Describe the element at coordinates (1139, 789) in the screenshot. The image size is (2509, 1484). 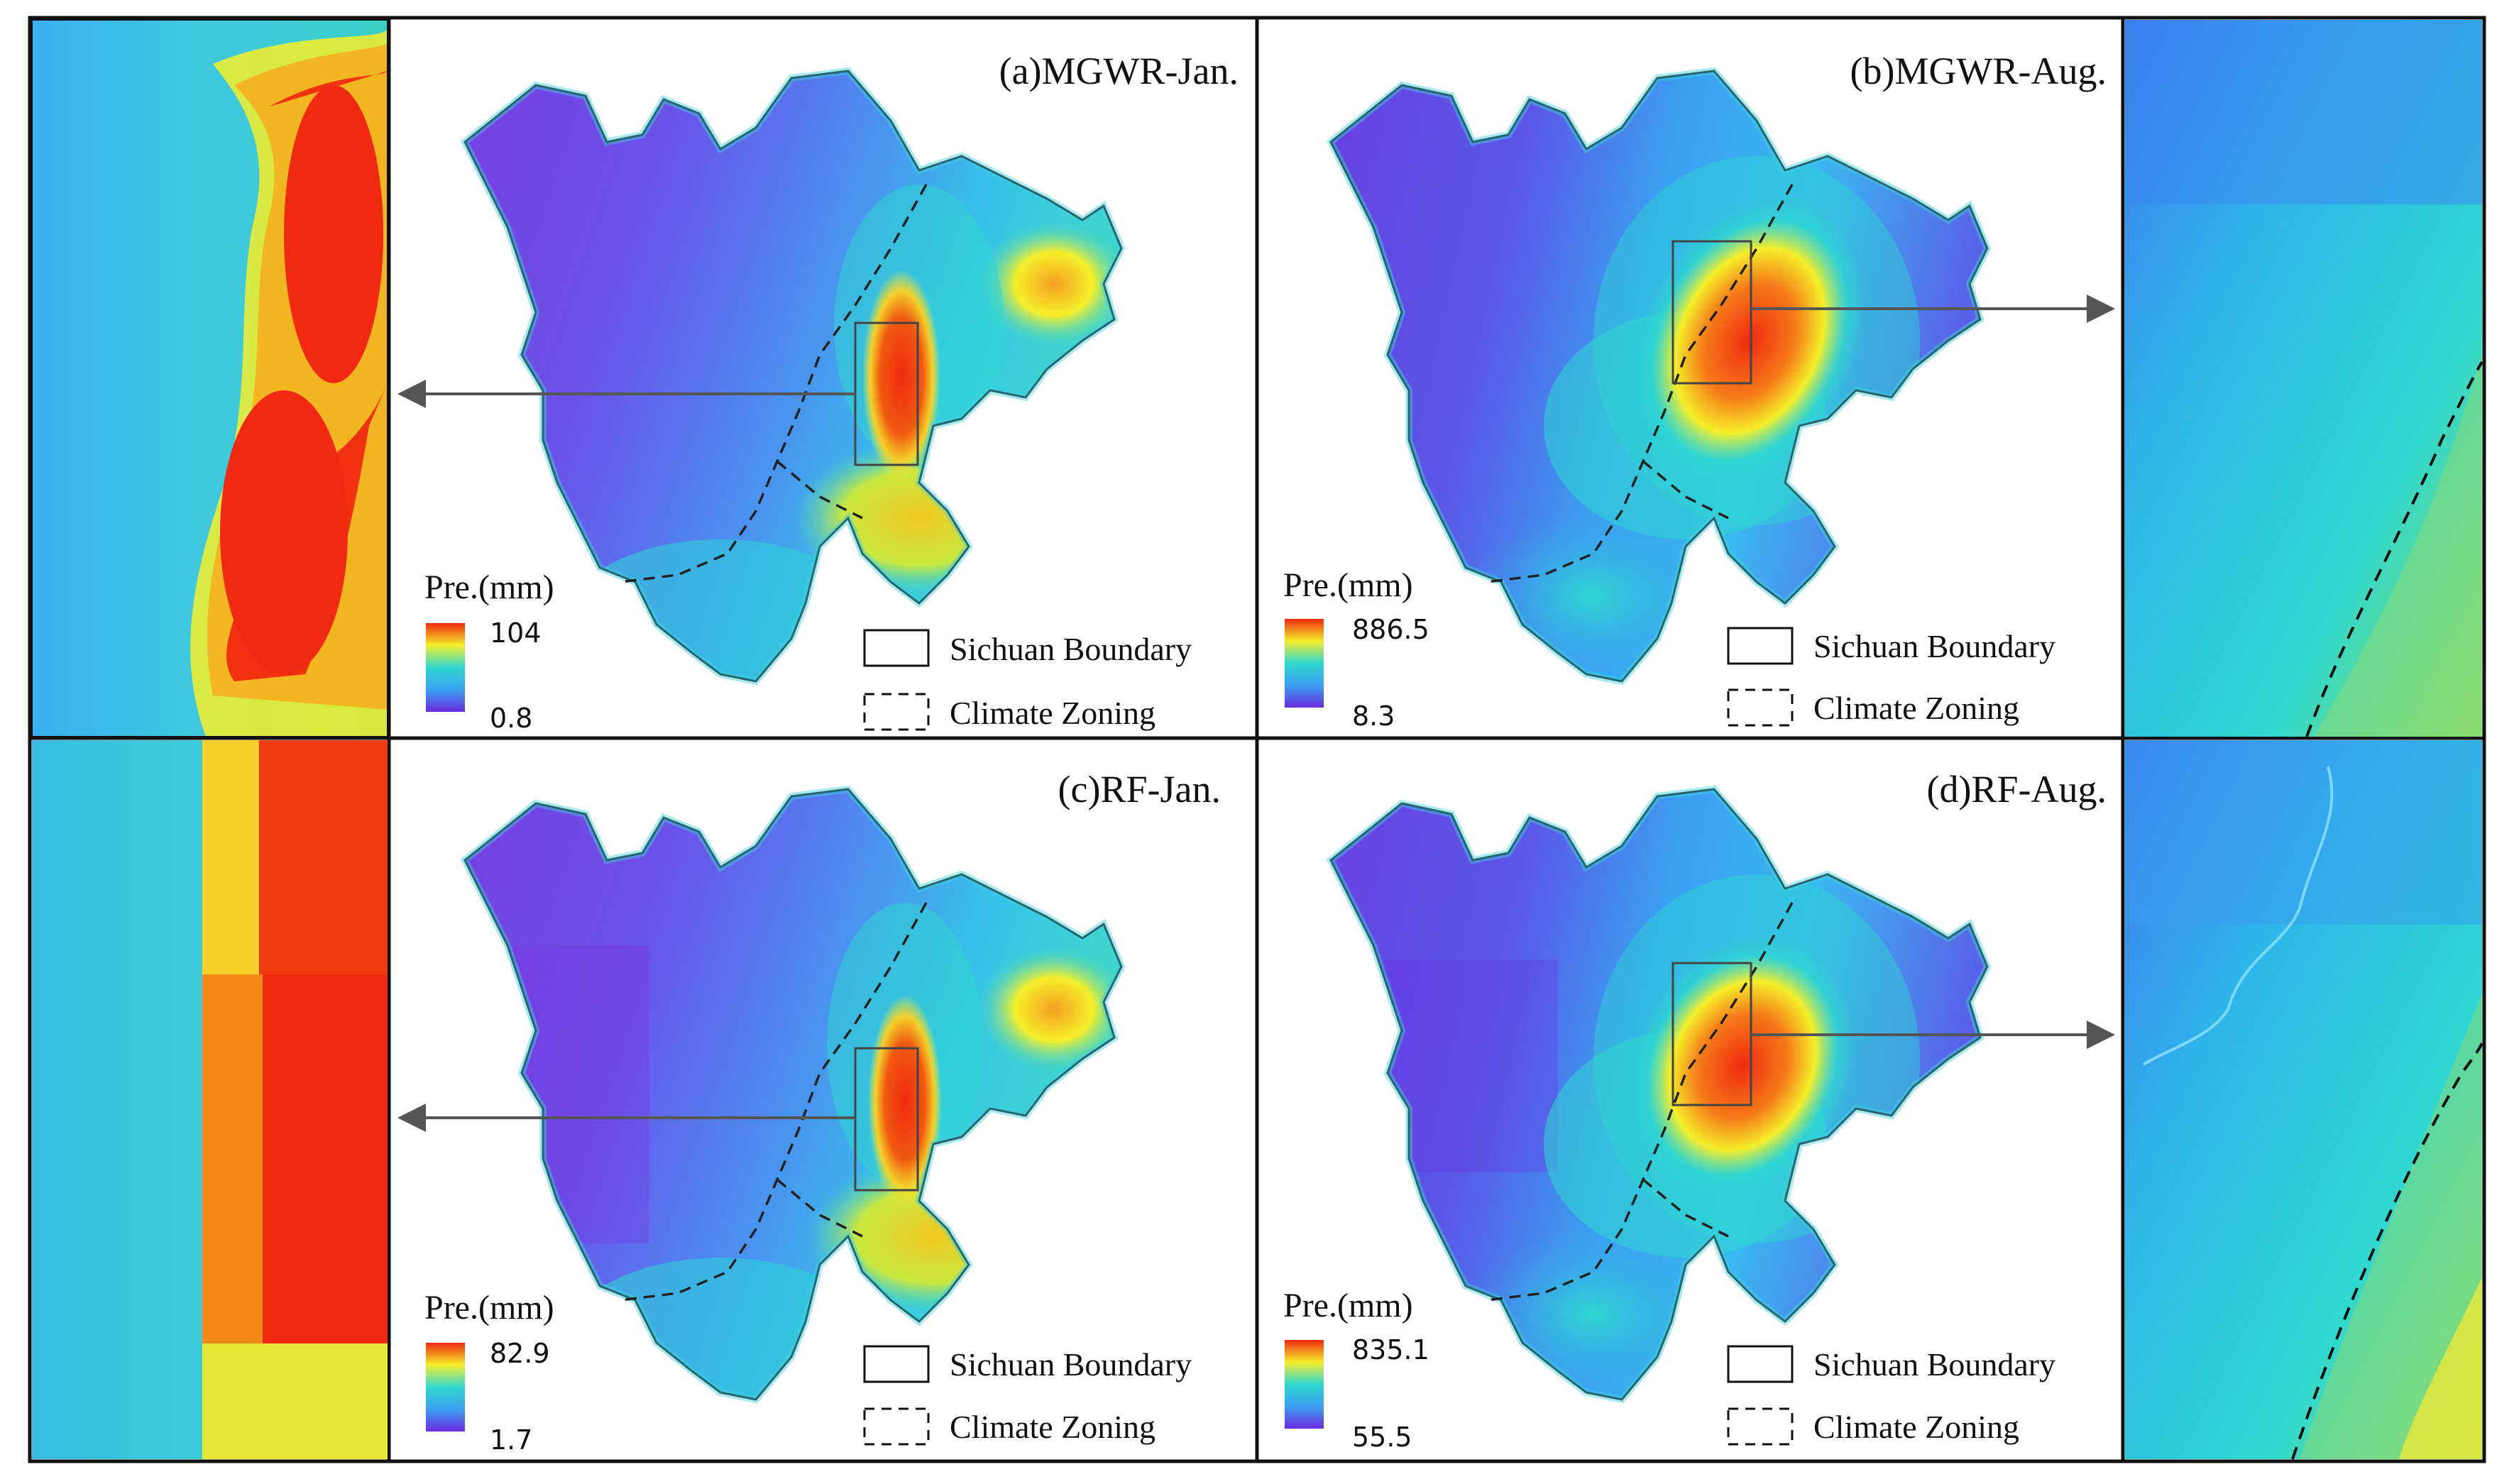
I see `panel-title-c: (c)RF-Jan.` at that location.